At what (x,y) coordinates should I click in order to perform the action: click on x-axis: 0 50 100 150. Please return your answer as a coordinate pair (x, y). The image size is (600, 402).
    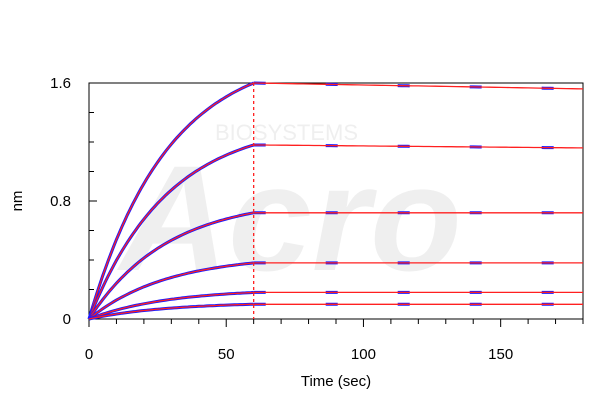
    Looking at the image, I should click on (334, 341).